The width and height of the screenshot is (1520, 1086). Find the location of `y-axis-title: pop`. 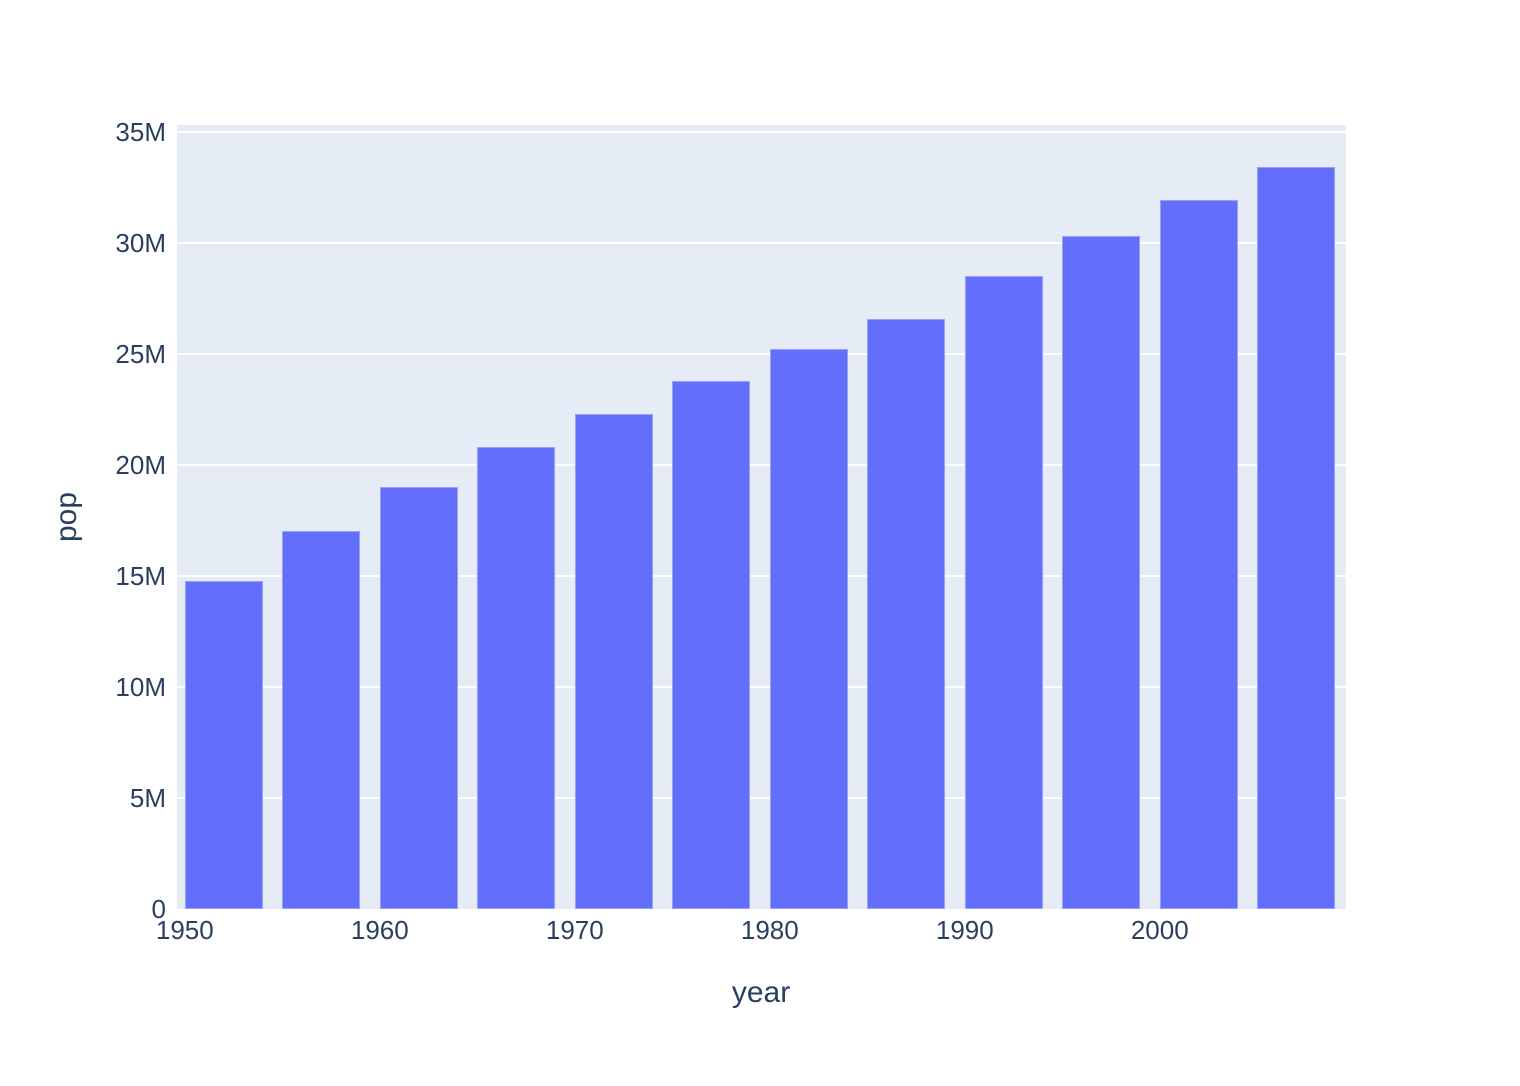

y-axis-title: pop is located at coordinates (66, 517).